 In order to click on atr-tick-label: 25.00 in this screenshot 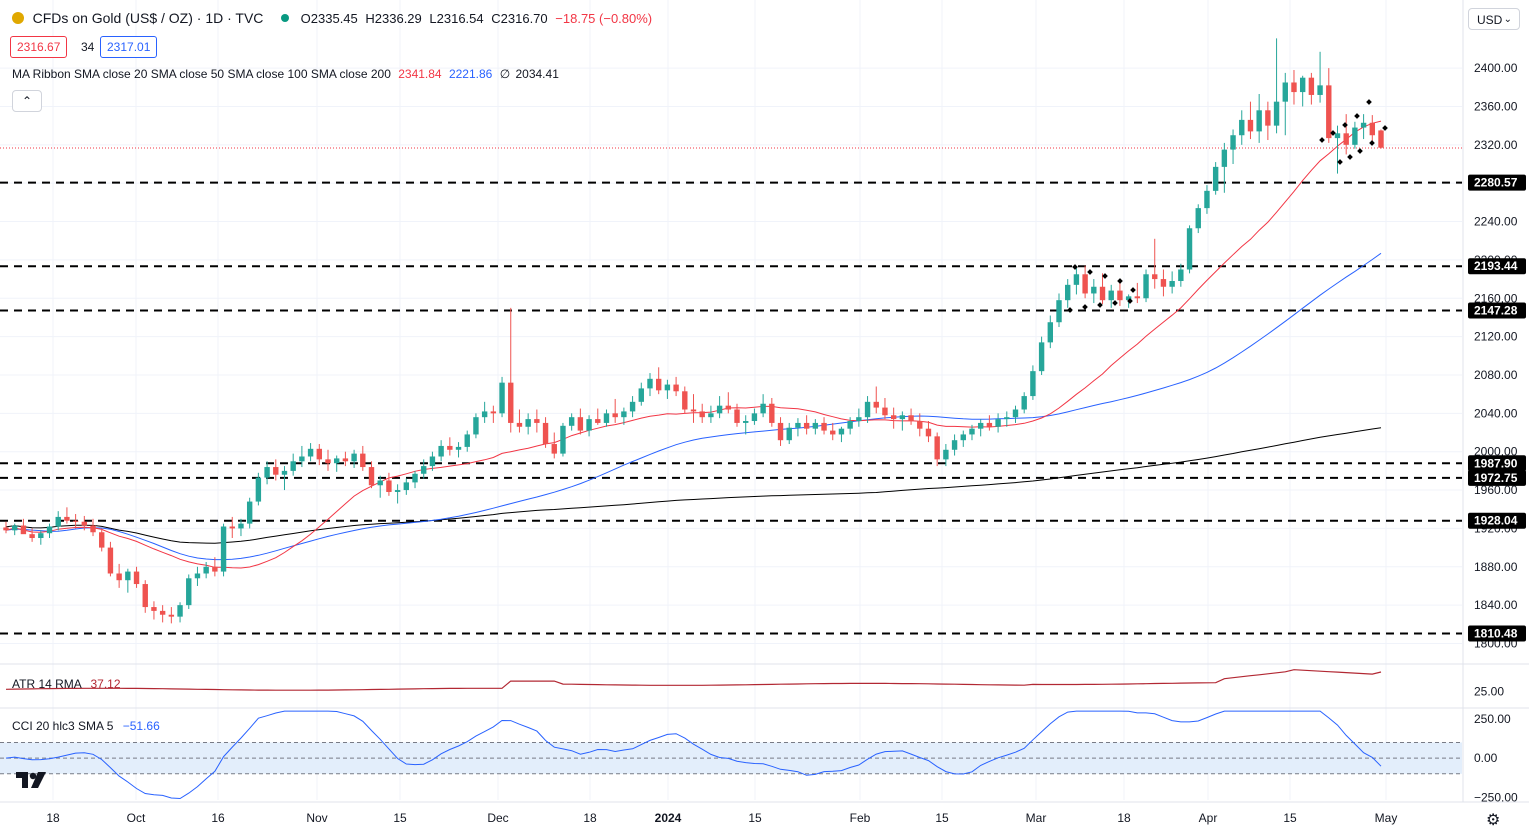, I will do `click(1489, 692)`.